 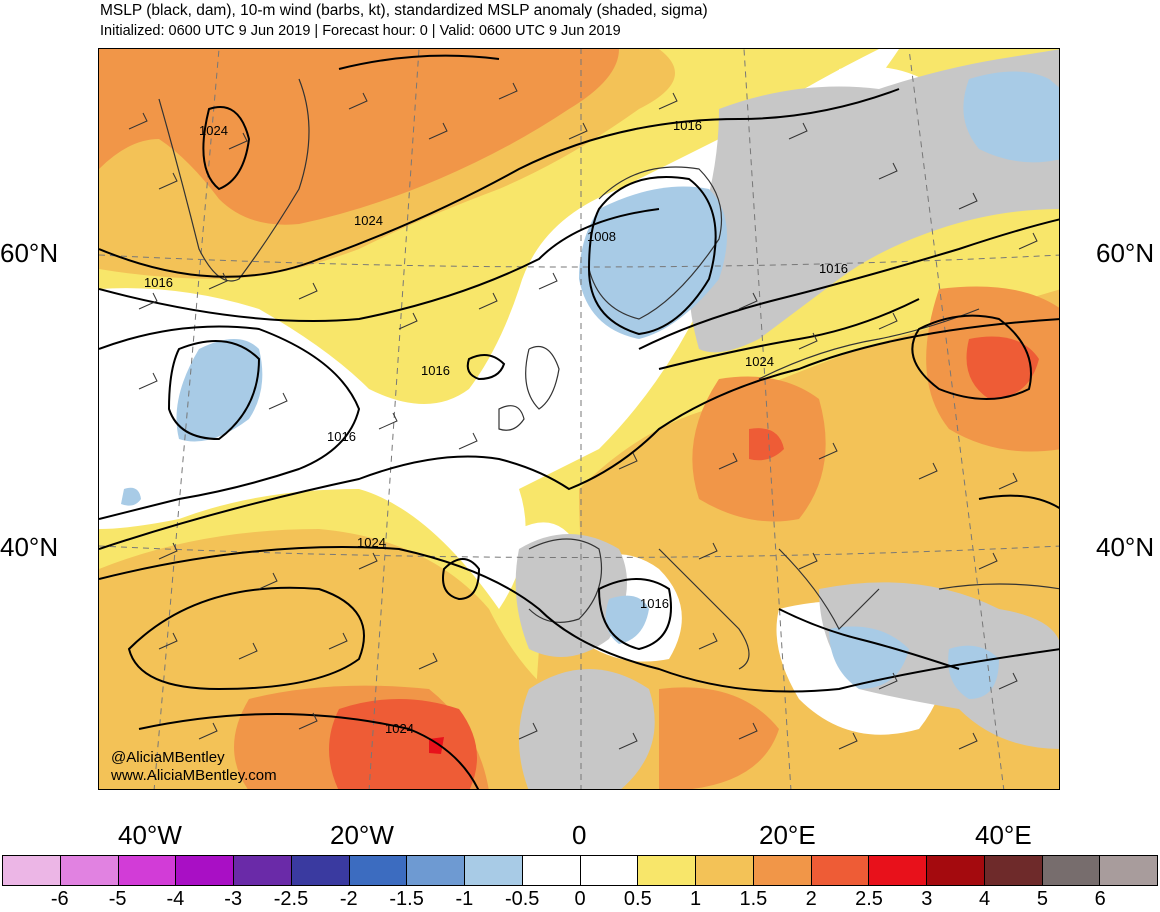 What do you see at coordinates (696, 899) in the screenshot?
I see `colorbar-tick-label: 1` at bounding box center [696, 899].